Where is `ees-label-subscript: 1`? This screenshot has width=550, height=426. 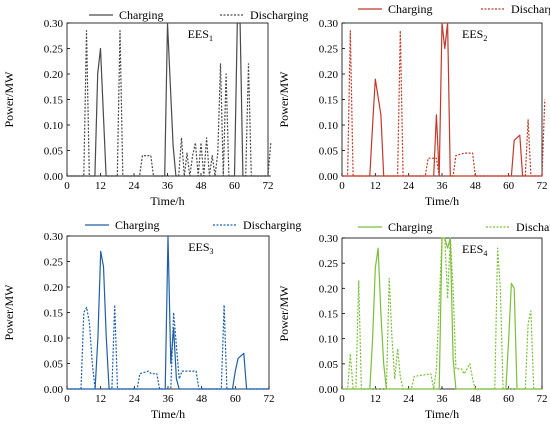 ees-label-subscript: 1 is located at coordinates (211, 38).